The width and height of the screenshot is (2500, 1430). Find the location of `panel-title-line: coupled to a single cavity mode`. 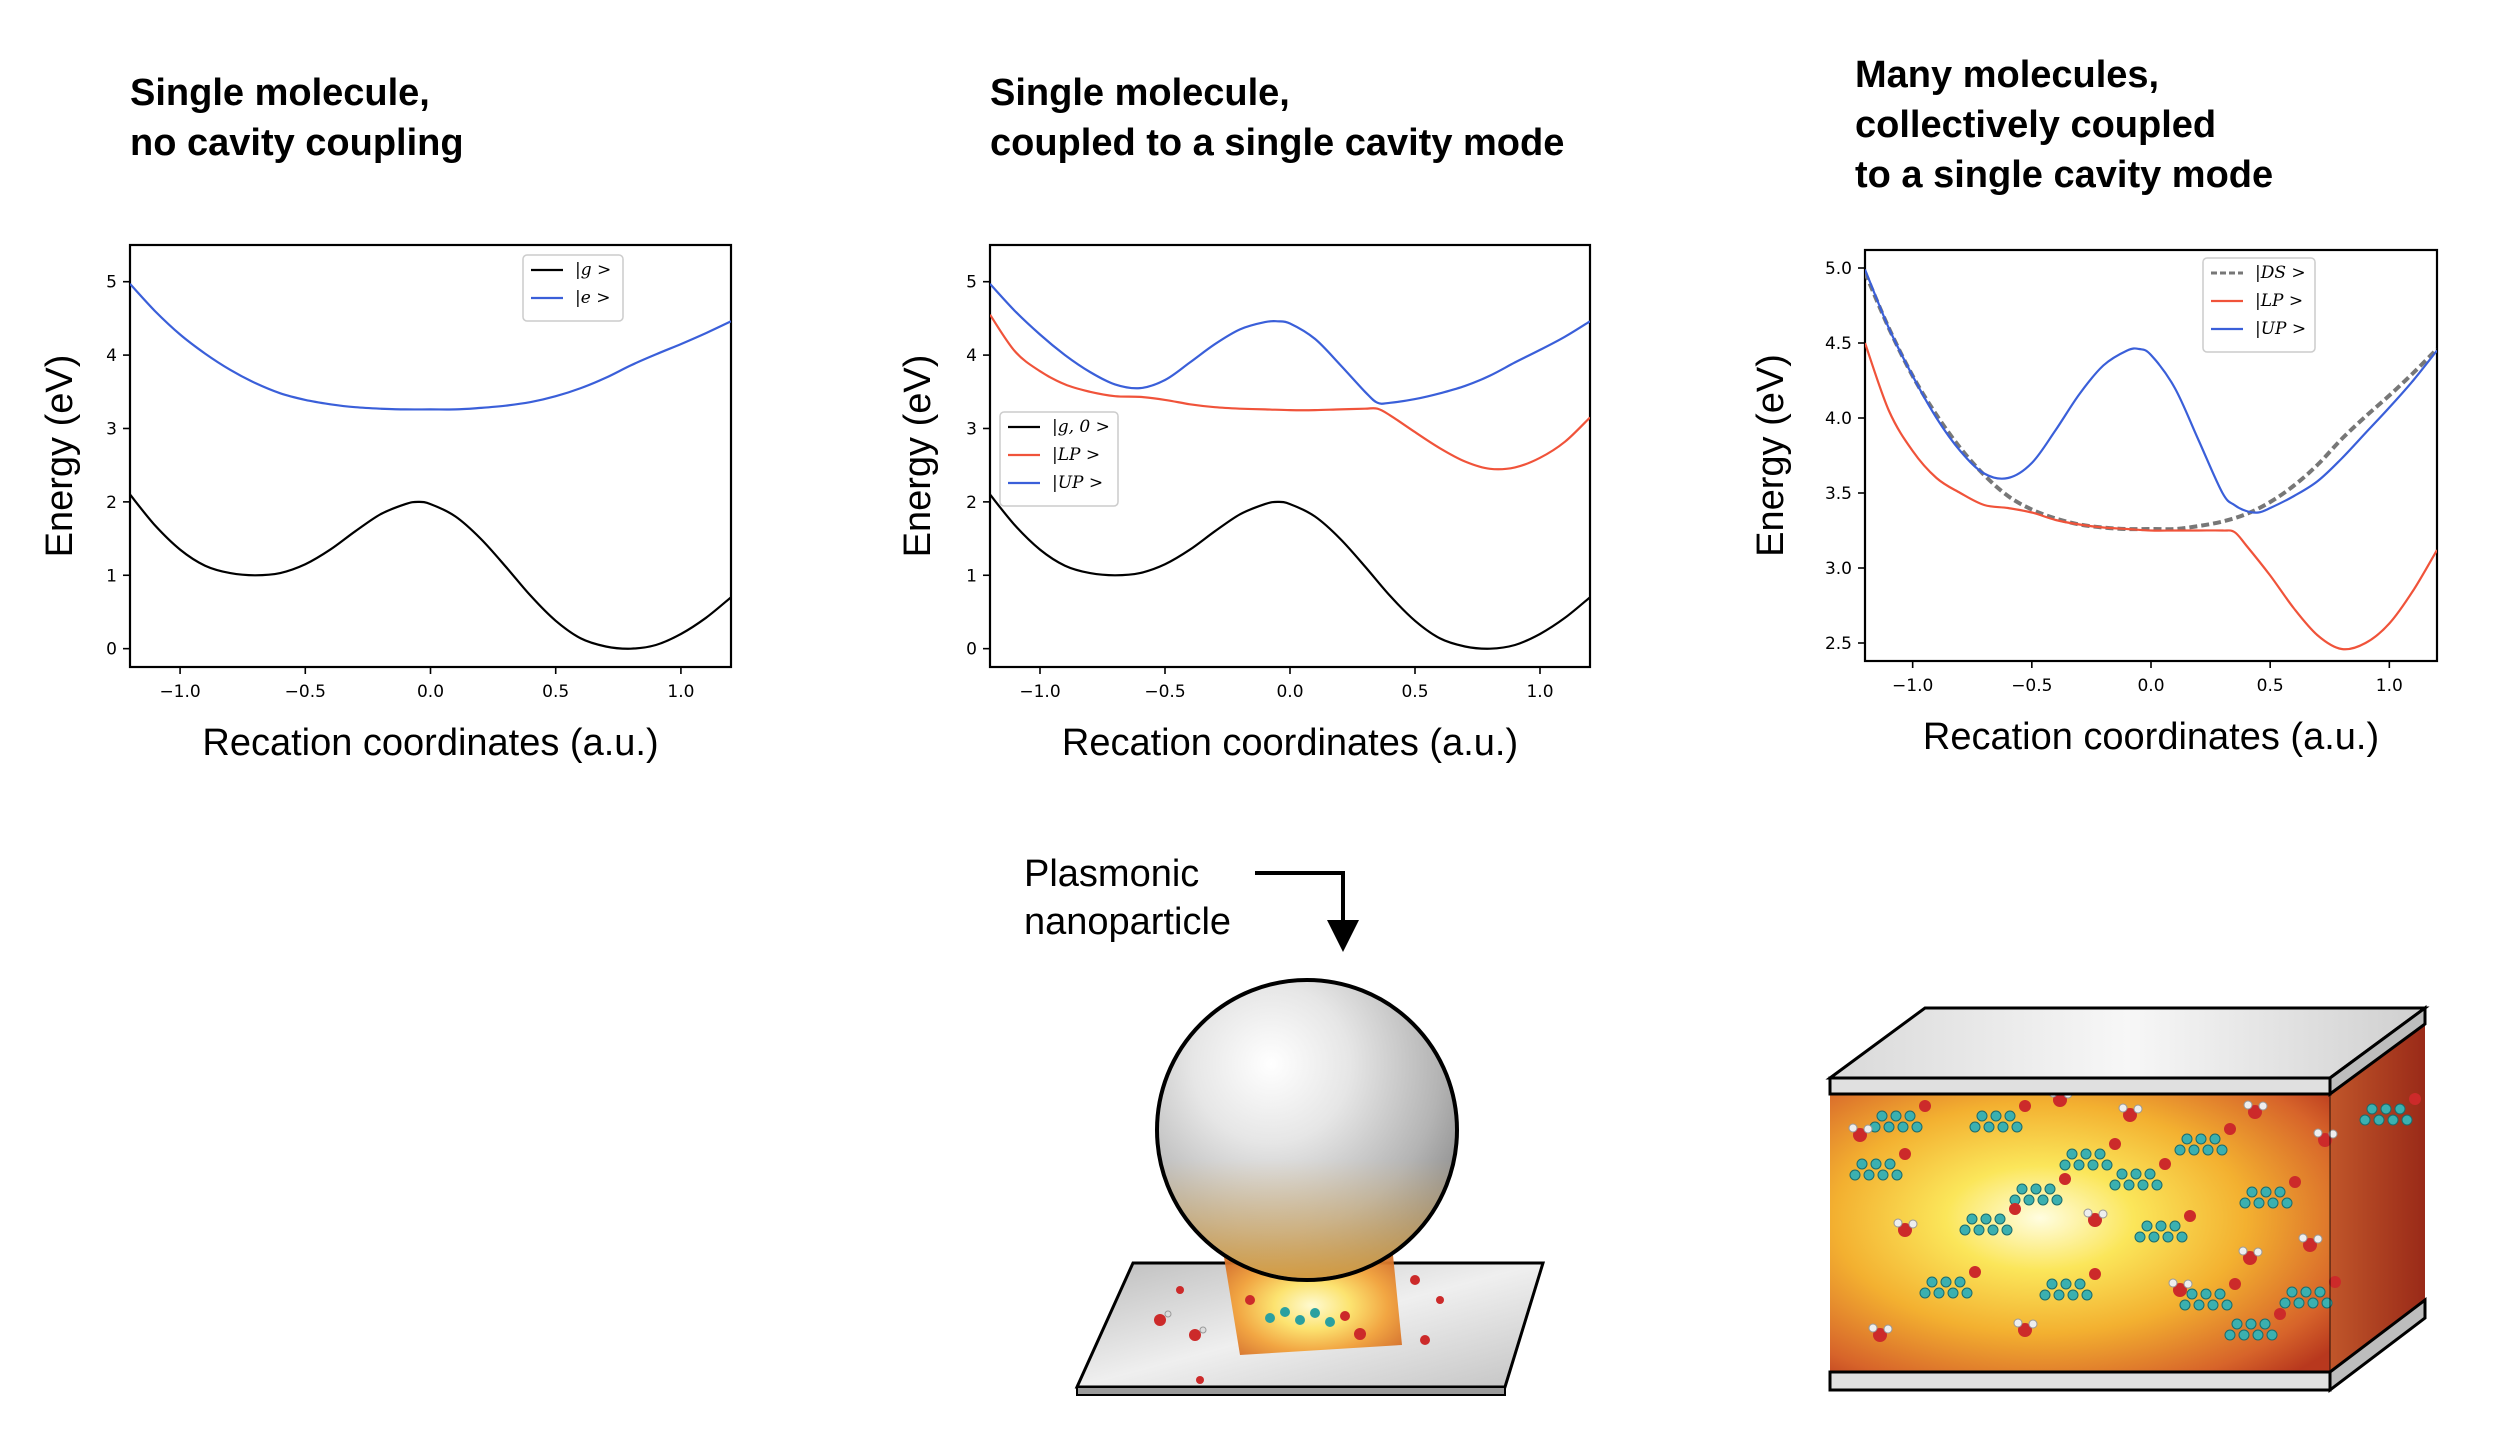

panel-title-line: coupled to a single cavity mode is located at coordinates (1277, 143).